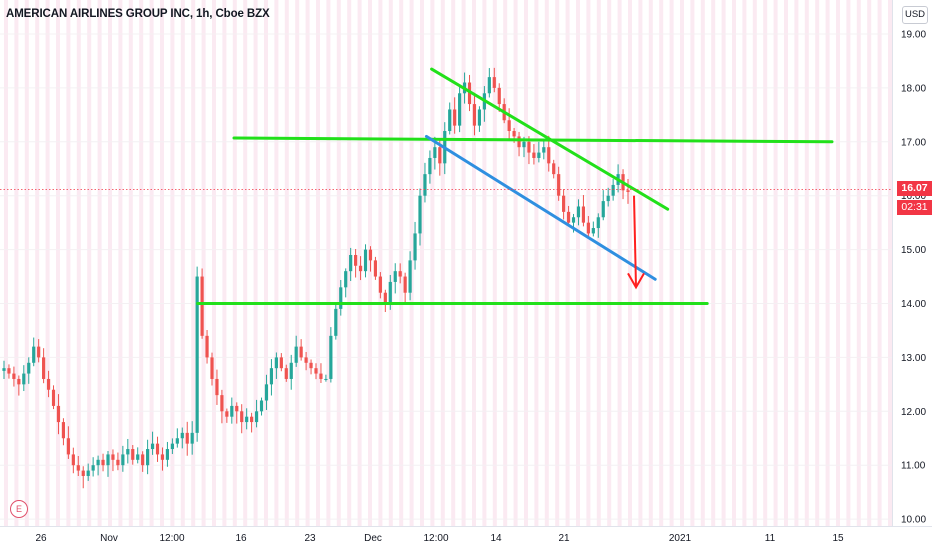 This screenshot has width=932, height=550. Describe the element at coordinates (564, 538) in the screenshot. I see `x-tick-label: 21` at that location.